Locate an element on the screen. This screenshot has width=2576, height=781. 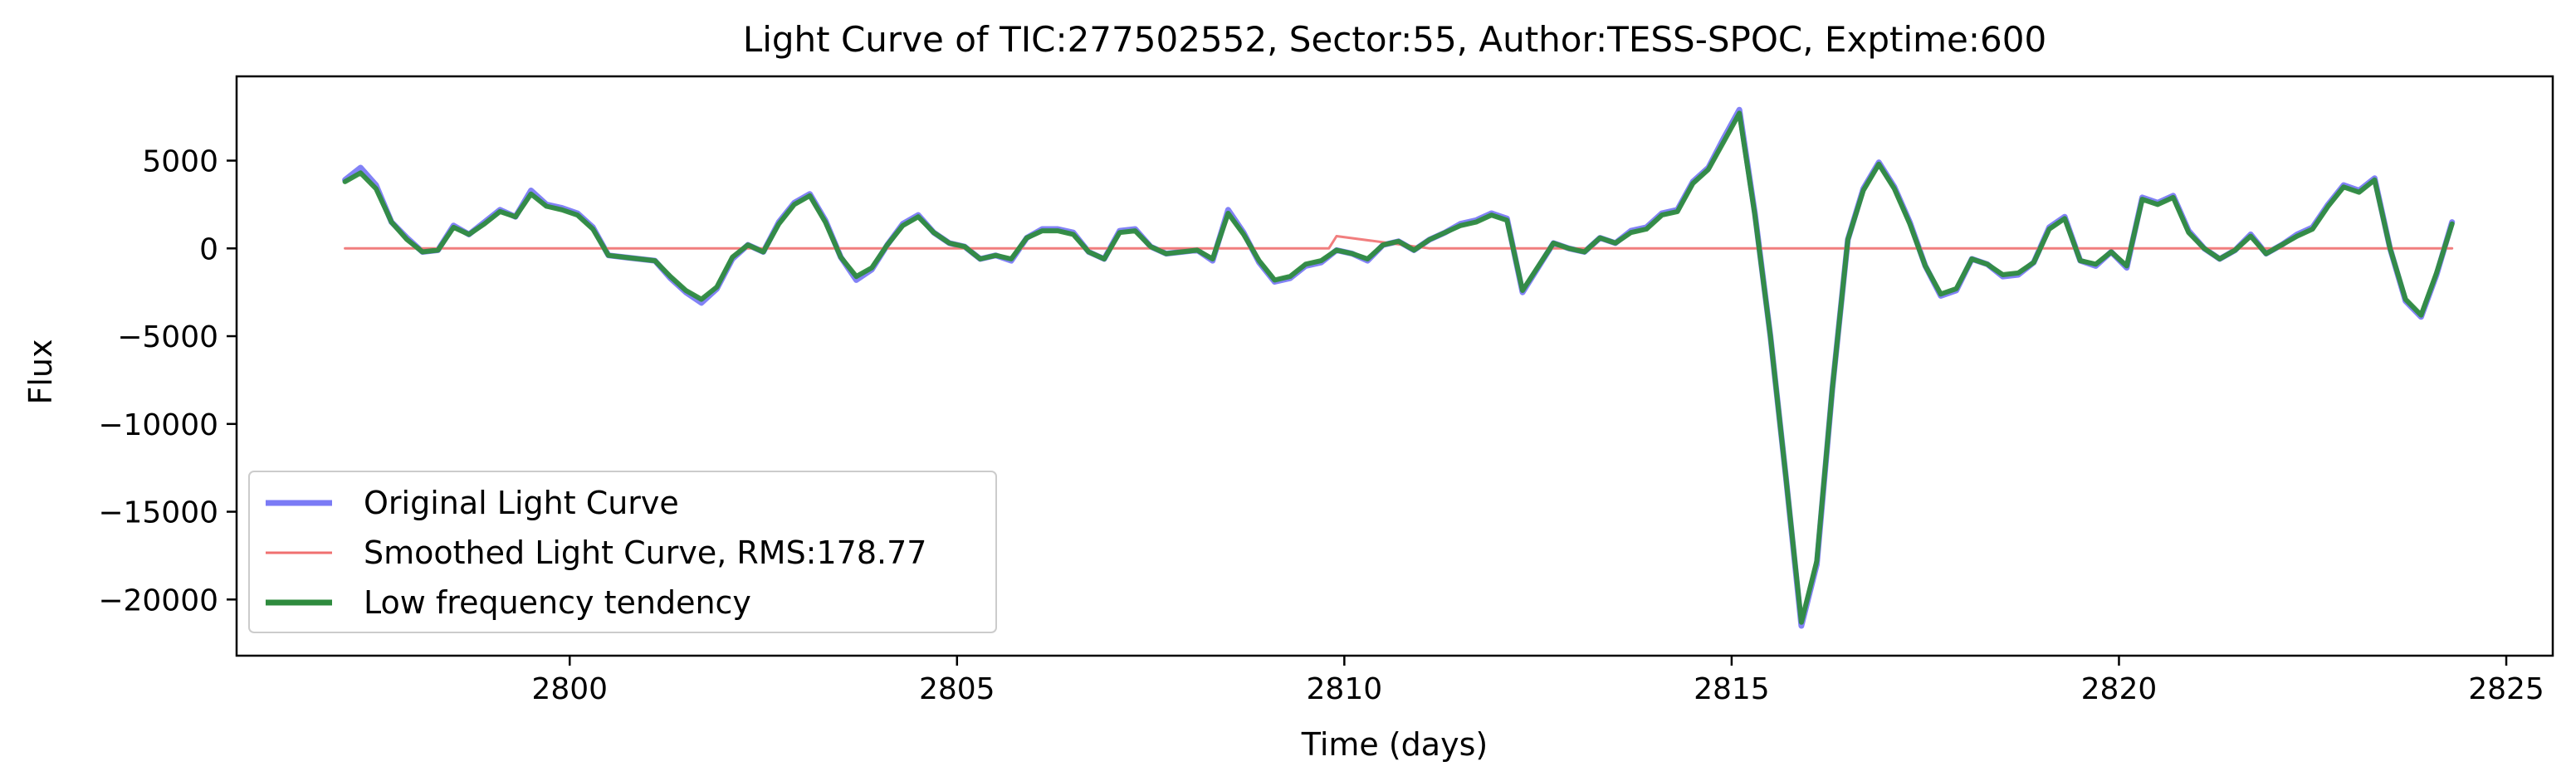
y-axis-label: Flux is located at coordinates (40, 372).